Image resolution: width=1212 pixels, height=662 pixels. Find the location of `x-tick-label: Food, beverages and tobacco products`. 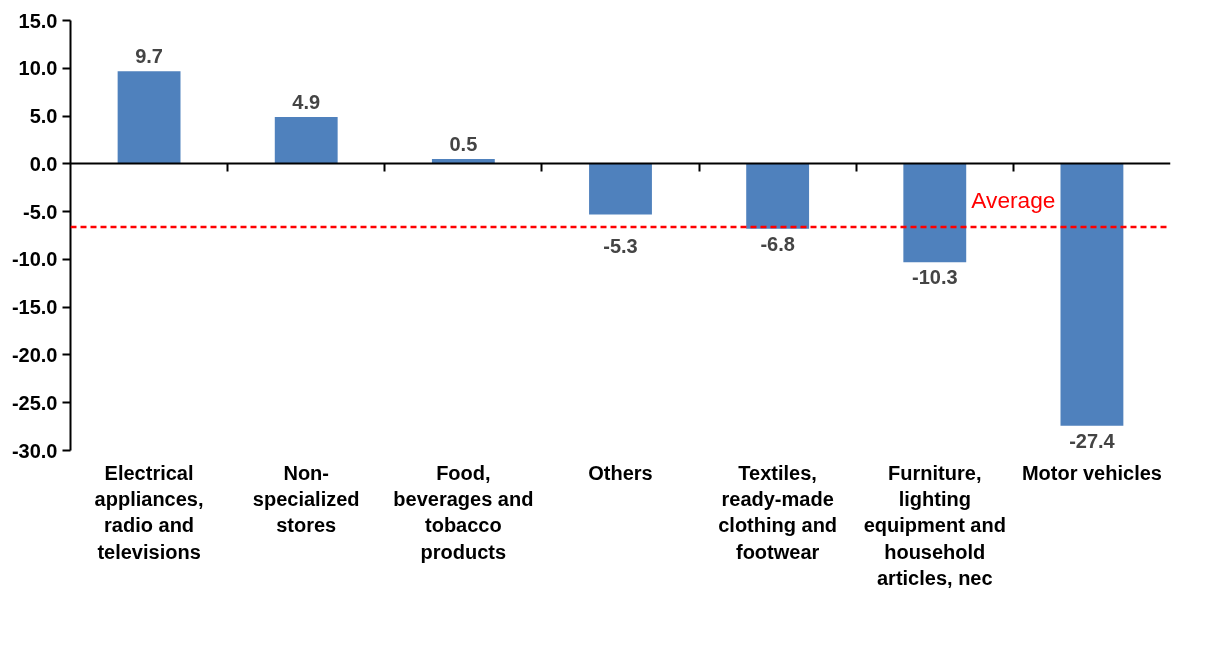

x-tick-label: Food, beverages and tobacco products is located at coordinates (463, 512).